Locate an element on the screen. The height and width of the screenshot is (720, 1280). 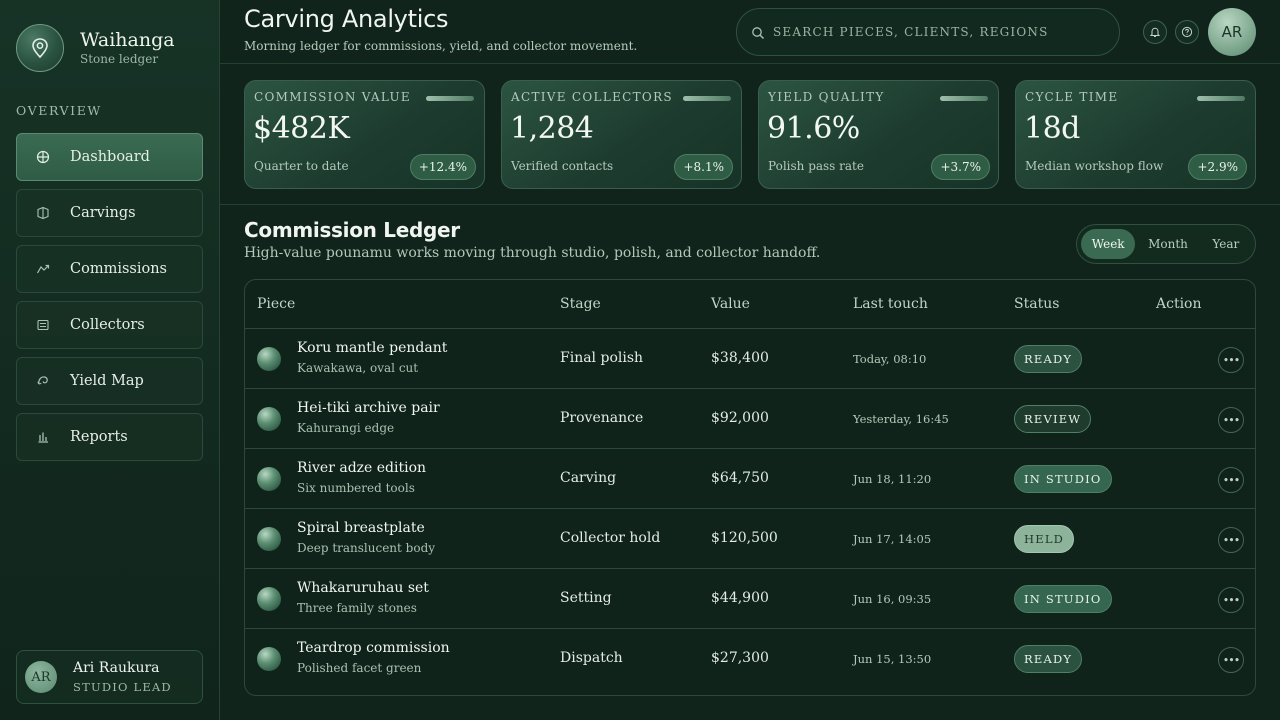
stage-cell: Final polish is located at coordinates (602, 358).